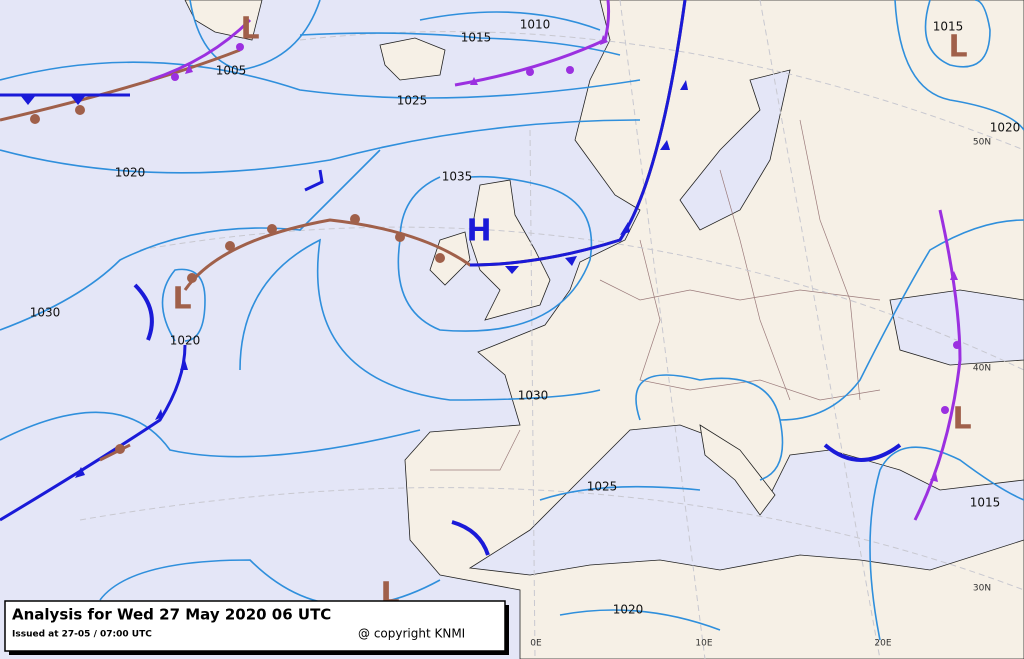 The width and height of the screenshot is (1024, 659). I want to click on latitude-label: 50N, so click(982, 143).